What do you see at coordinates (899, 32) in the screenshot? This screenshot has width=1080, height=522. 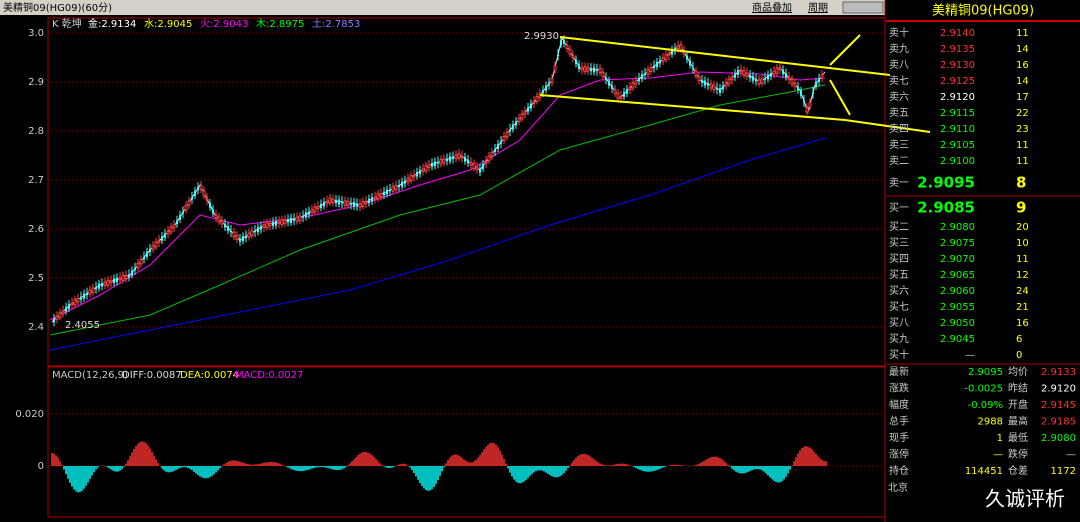 I see `book-label: 卖十` at bounding box center [899, 32].